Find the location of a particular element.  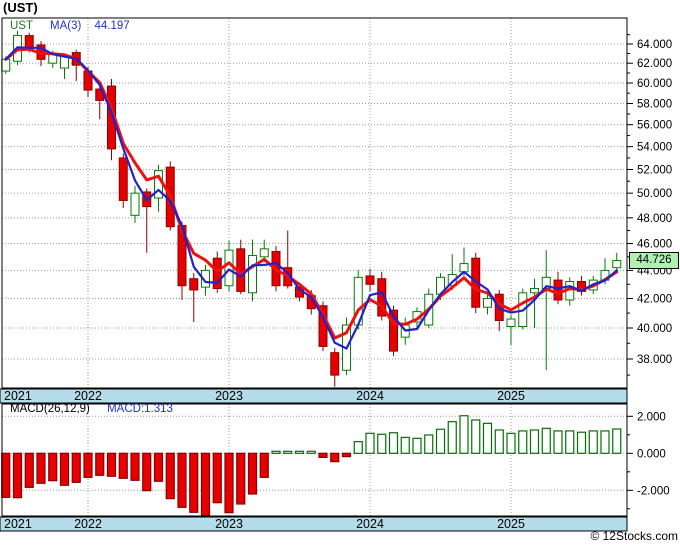

macd-value-label: MACD:1.313 is located at coordinates (140, 409).